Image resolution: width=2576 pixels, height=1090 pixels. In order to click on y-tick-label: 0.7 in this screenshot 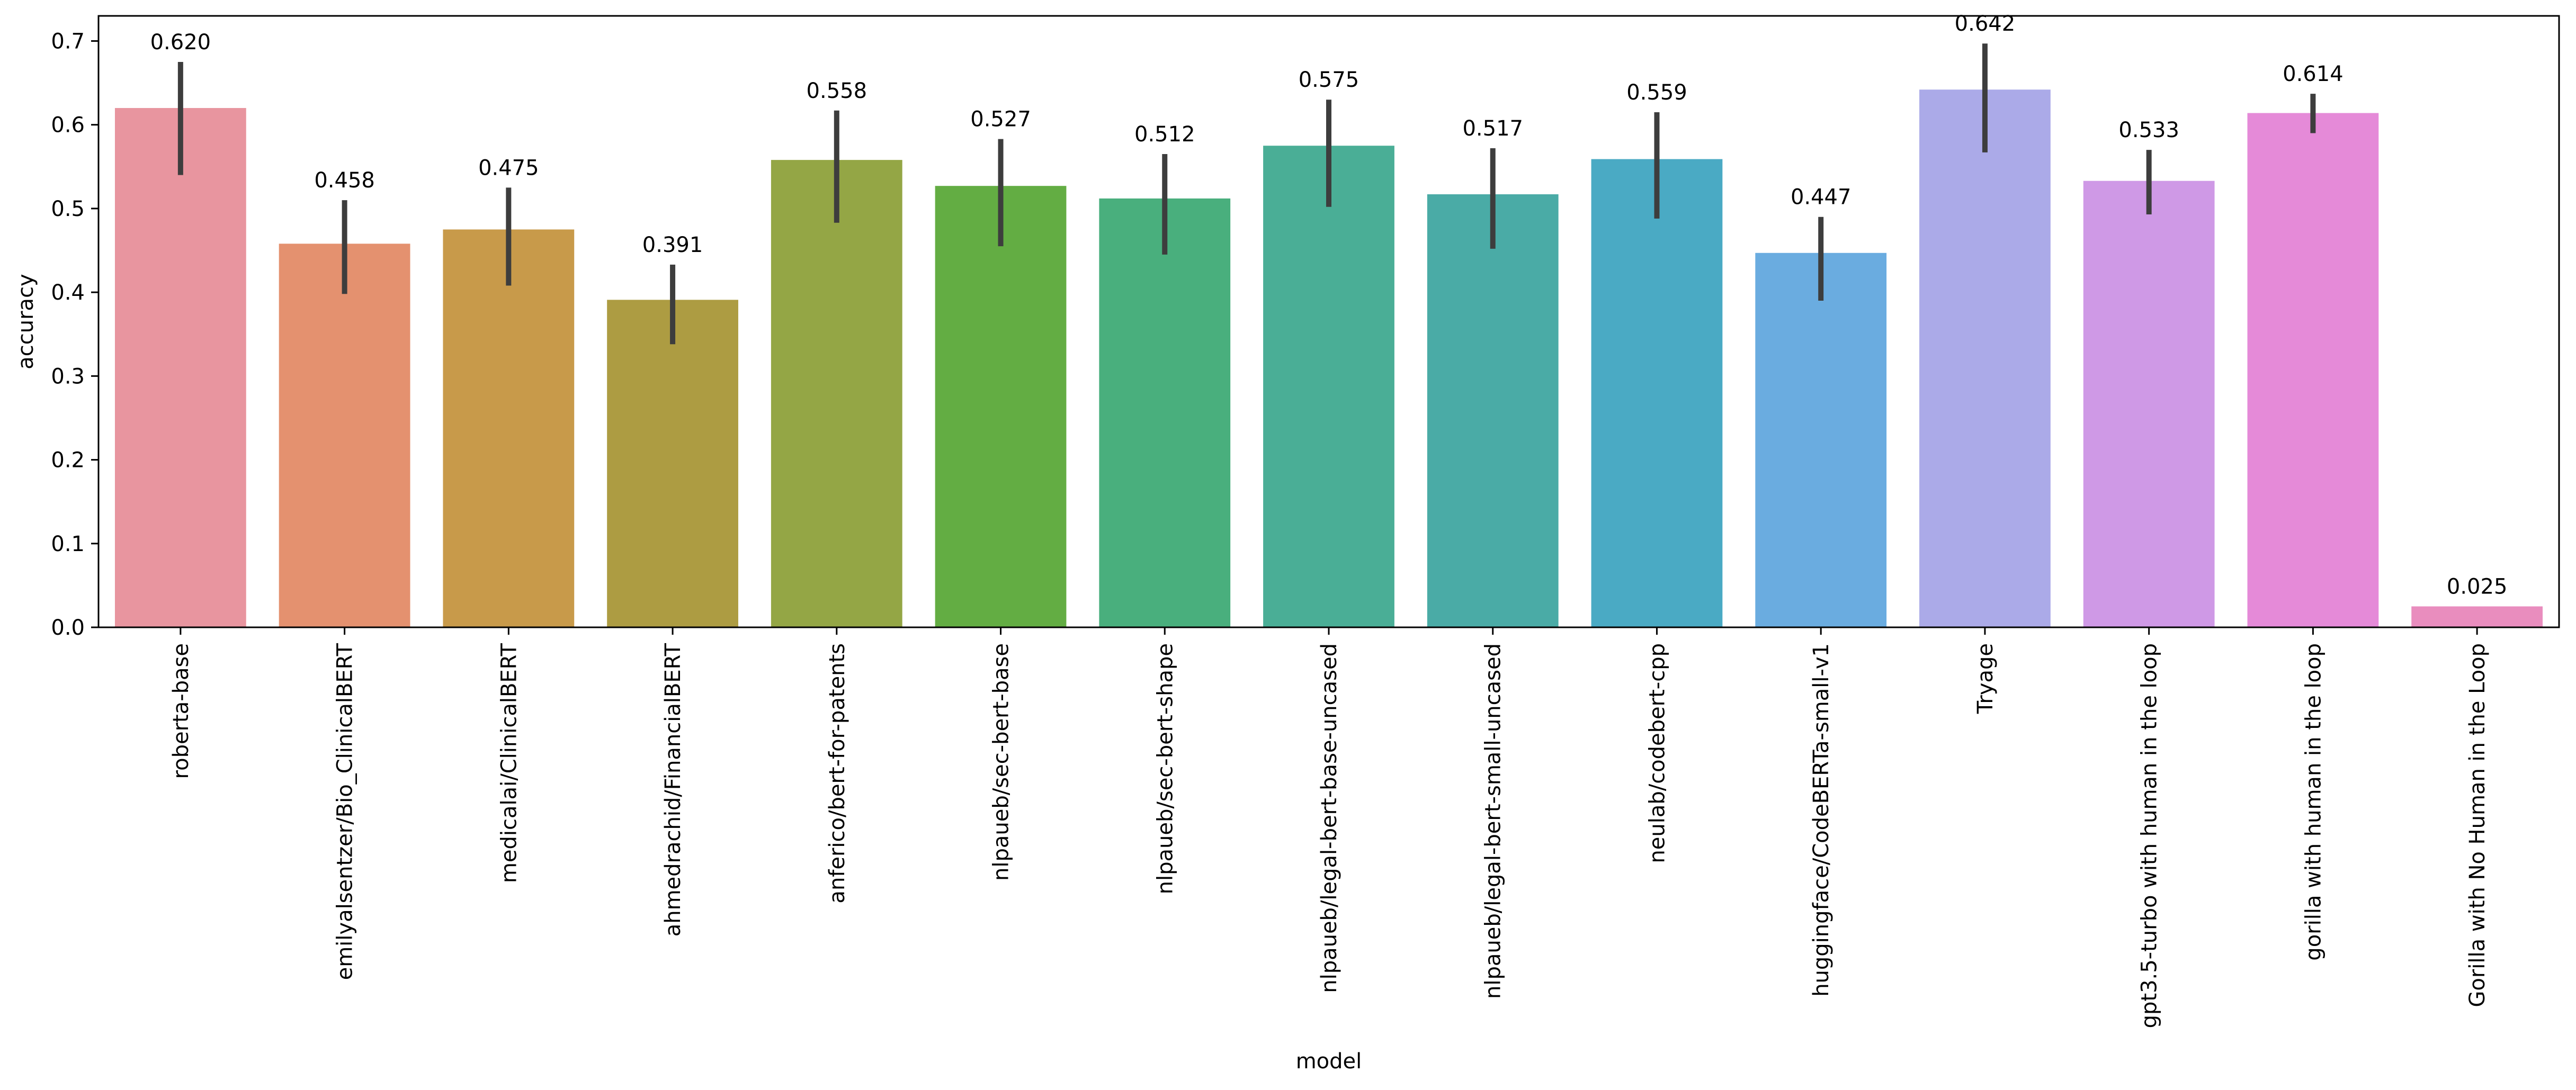, I will do `click(68, 41)`.